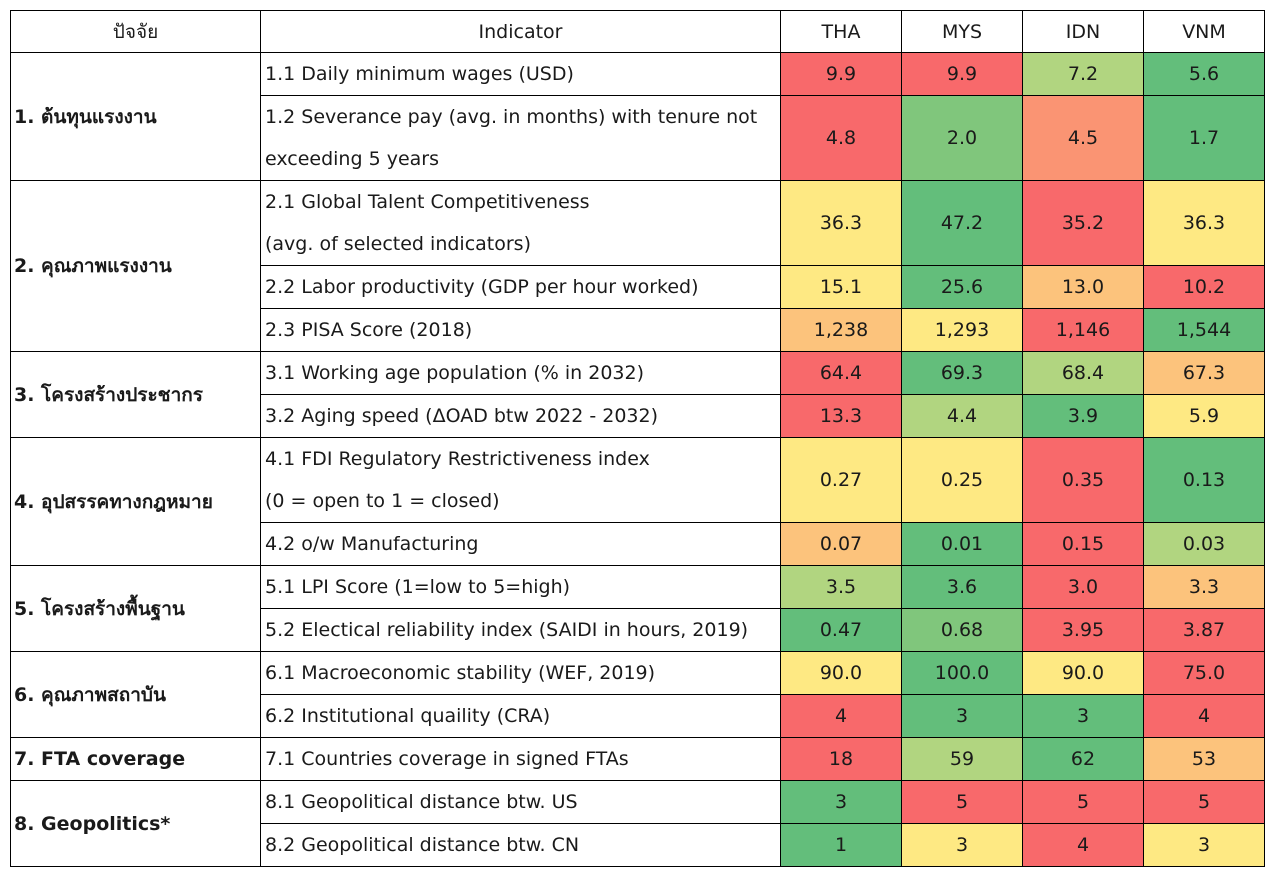 Image resolution: width=1280 pixels, height=876 pixels. Describe the element at coordinates (422, 845) in the screenshot. I see `indicator-label-line: 8.2 Geopolitical distance btw. CN` at that location.